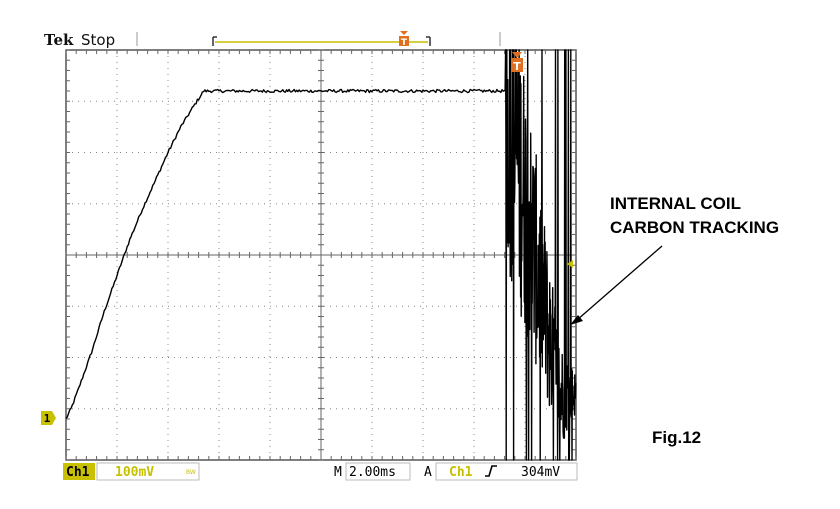 The height and width of the screenshot is (509, 840). I want to click on channel-badge, so click(79, 471).